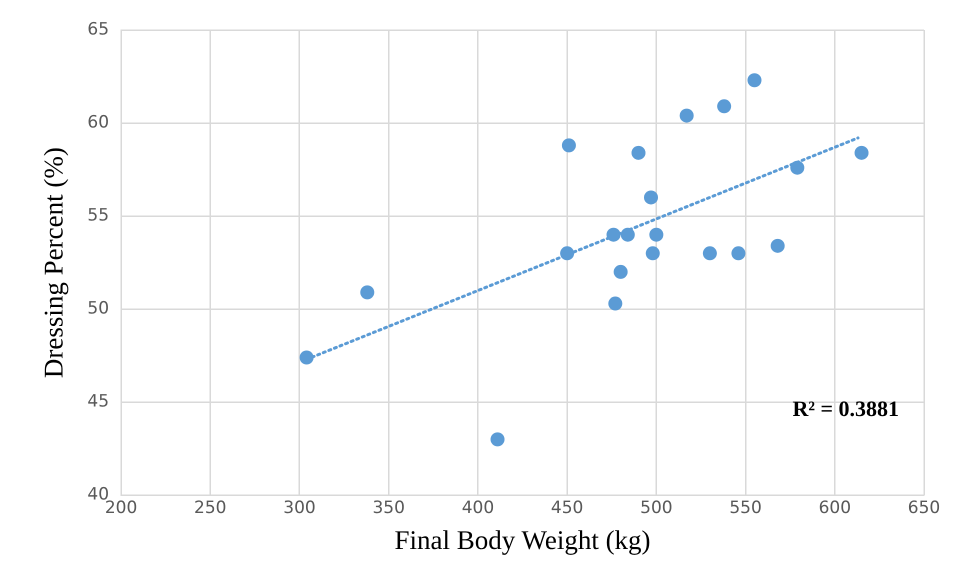 This screenshot has height=582, width=959. Describe the element at coordinates (478, 508) in the screenshot. I see `x-tick-label: 400` at that location.